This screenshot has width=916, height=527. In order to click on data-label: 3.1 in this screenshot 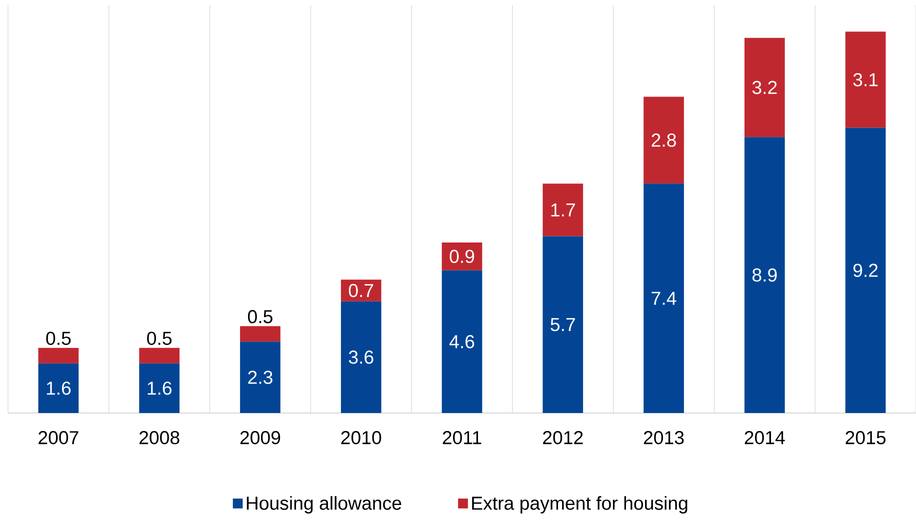, I will do `click(865, 79)`.